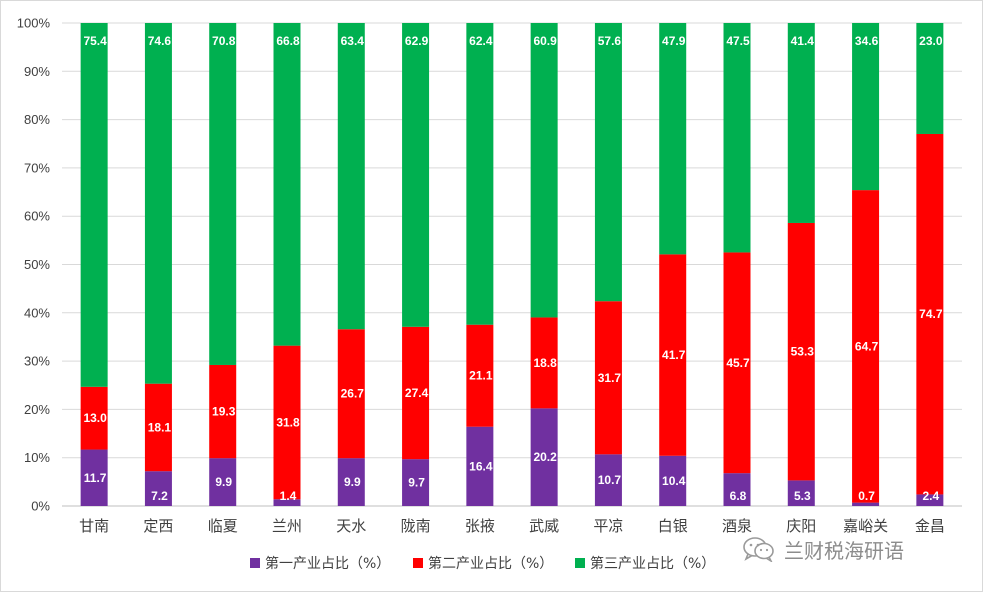 The height and width of the screenshot is (592, 983). I want to click on data-label: 10.4, so click(674, 481).